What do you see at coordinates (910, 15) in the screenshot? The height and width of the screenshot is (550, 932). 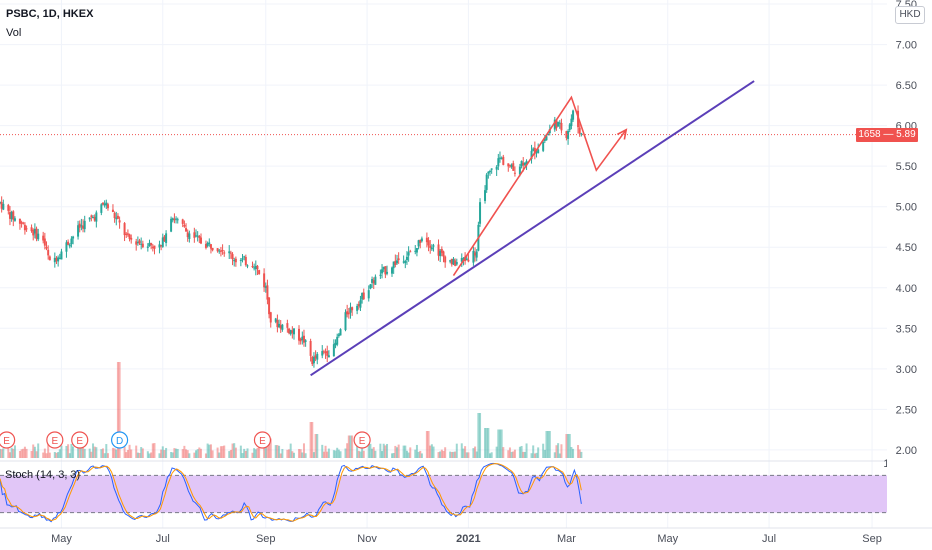 I see `currency-badge: HKD` at bounding box center [910, 15].